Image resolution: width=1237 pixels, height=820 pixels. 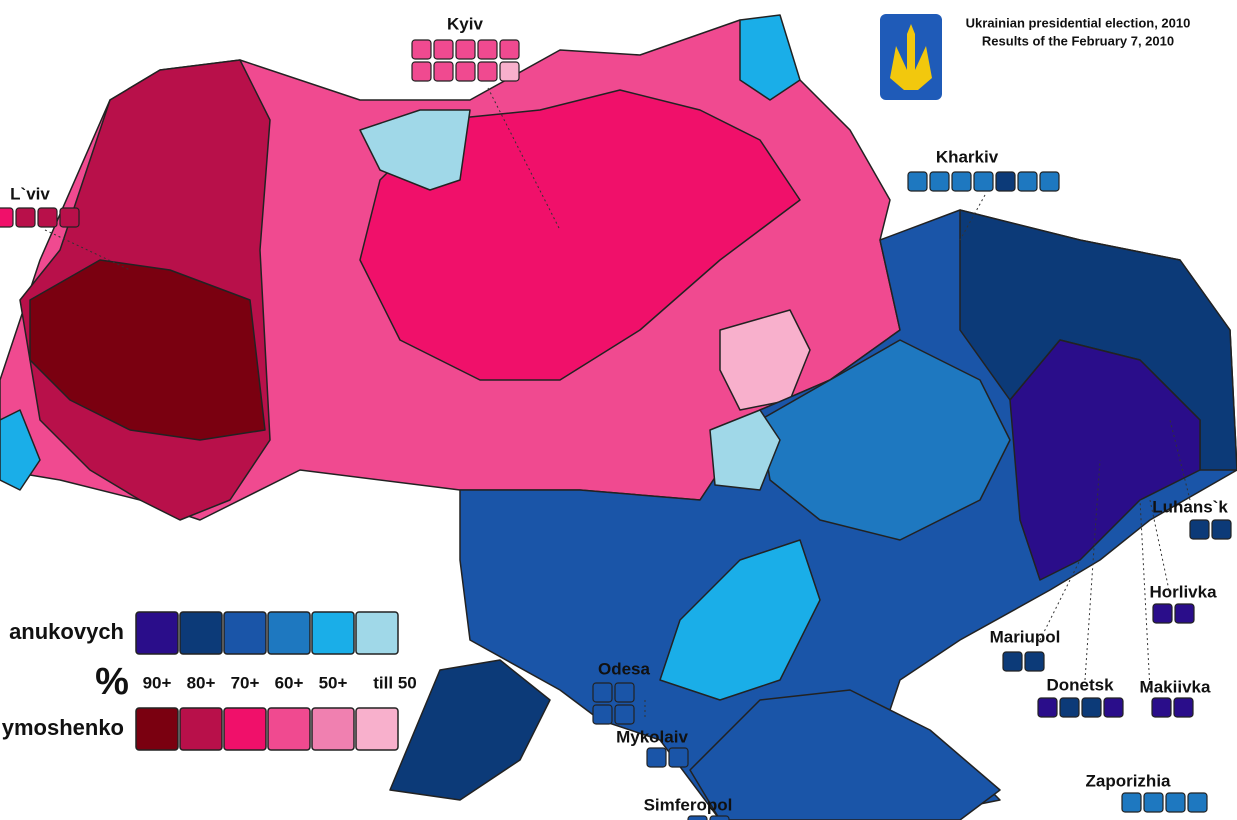 I want to click on legend-candidate: anukovych, so click(x=66, y=631).